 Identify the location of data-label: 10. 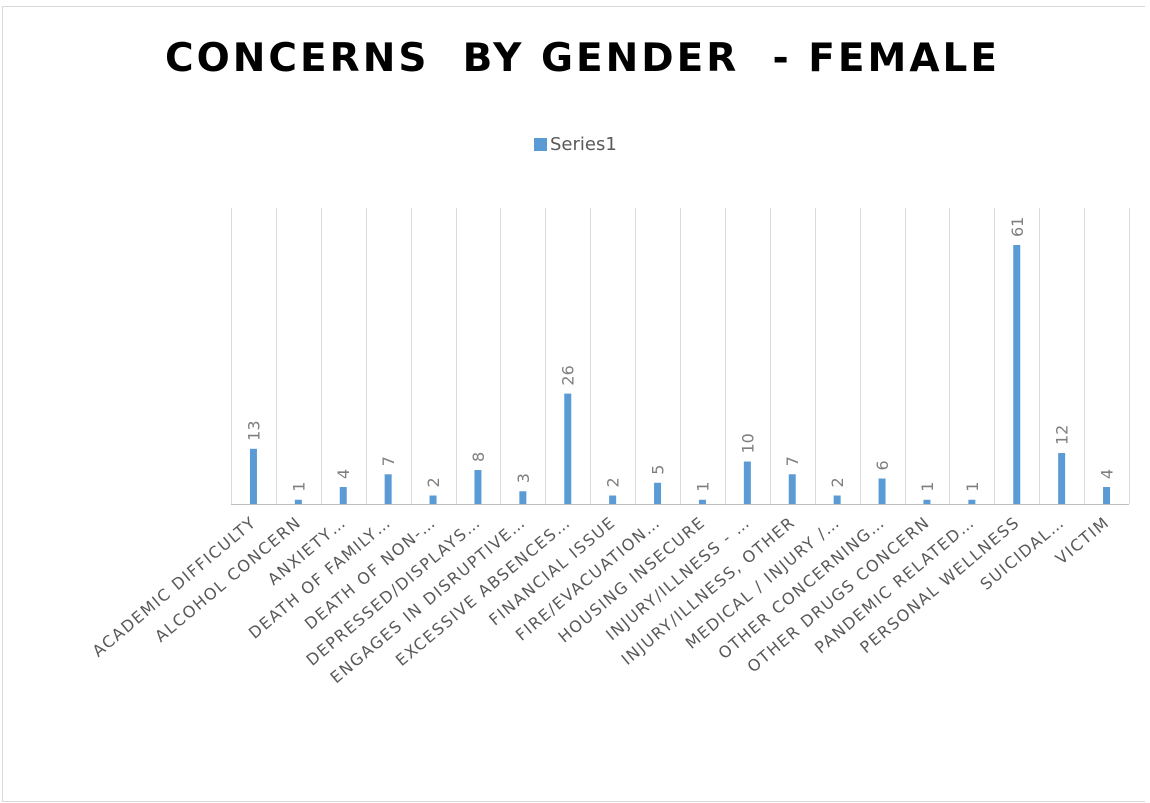
(747, 443).